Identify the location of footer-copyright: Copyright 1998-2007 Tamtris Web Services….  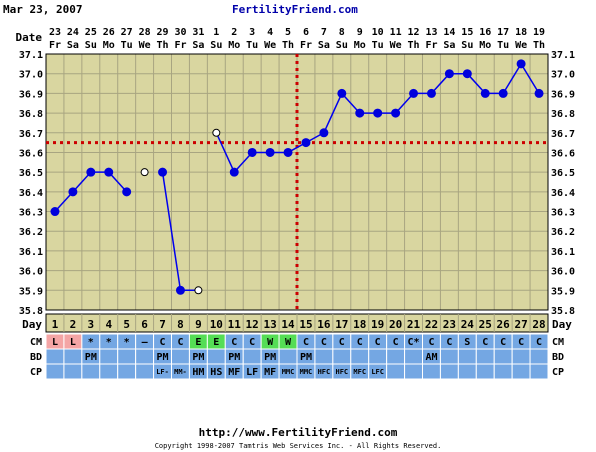
(298, 446).